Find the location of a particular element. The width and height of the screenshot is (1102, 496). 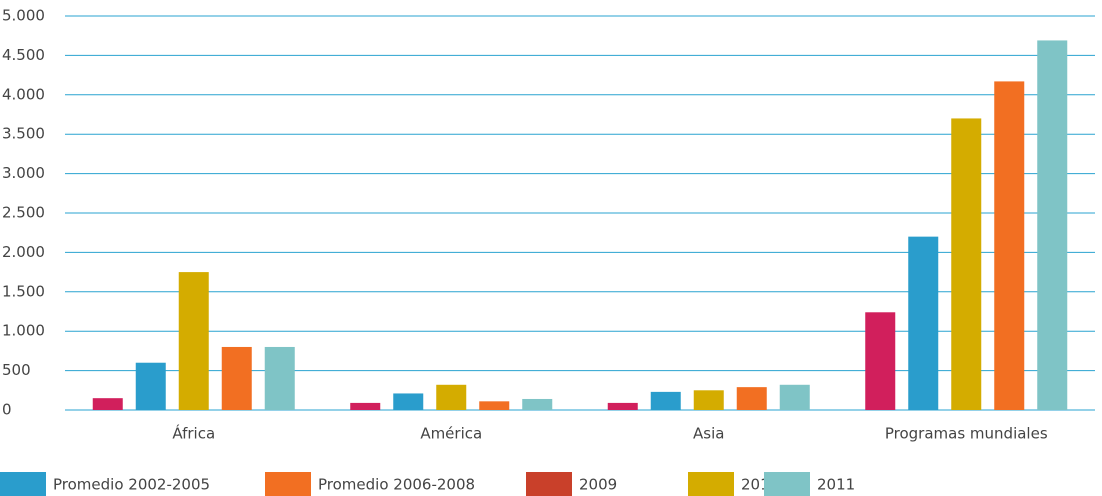

y-tick-label: 1.500 is located at coordinates (23, 291).